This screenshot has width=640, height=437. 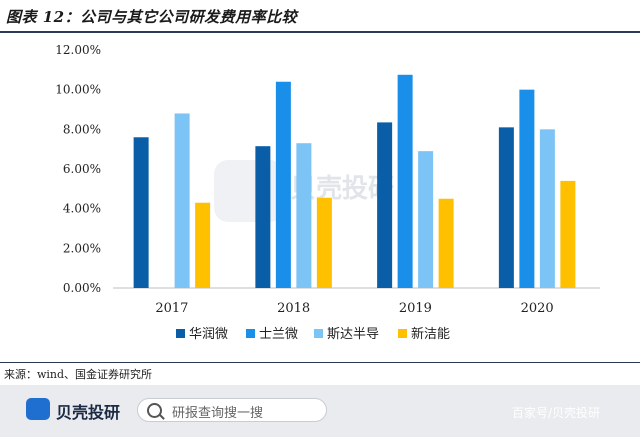 What do you see at coordinates (82, 169) in the screenshot?
I see `y-tick-label: 6.00%` at bounding box center [82, 169].